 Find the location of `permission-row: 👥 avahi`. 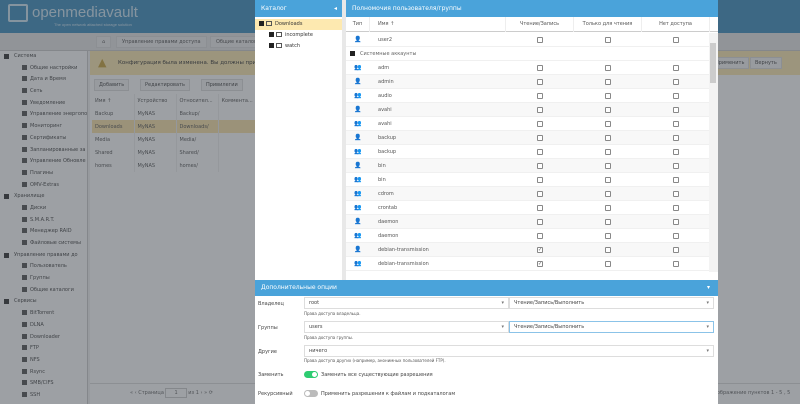

permission-row: 👥 avahi is located at coordinates (527, 124).